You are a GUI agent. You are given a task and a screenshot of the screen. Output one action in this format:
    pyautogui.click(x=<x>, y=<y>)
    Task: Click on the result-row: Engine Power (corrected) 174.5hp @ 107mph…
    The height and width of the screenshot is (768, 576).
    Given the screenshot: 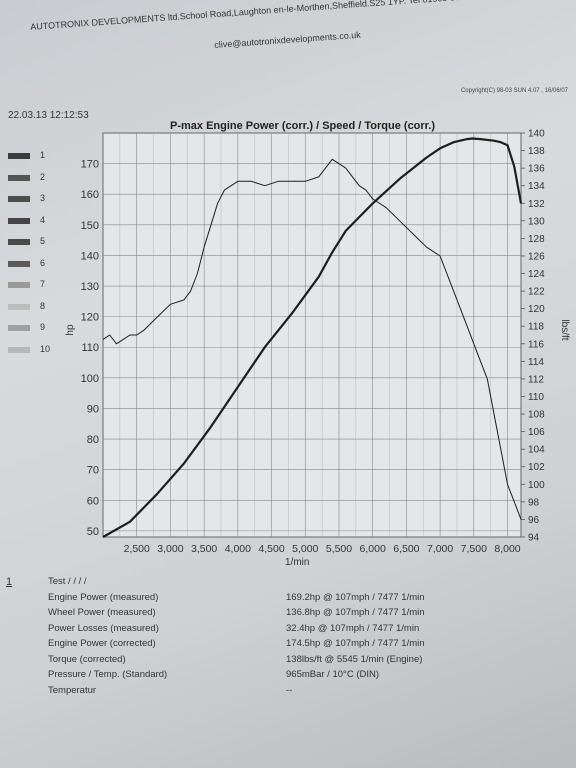 What is the action you would take?
    pyautogui.click(x=288, y=644)
    